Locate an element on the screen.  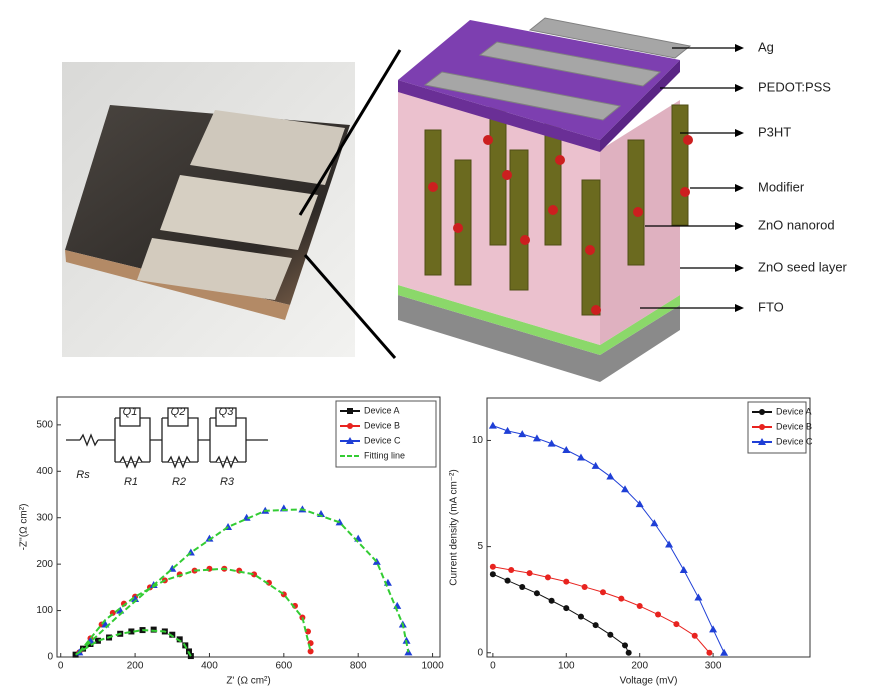
legend-label: Fitting line is located at coordinates (384, 455).